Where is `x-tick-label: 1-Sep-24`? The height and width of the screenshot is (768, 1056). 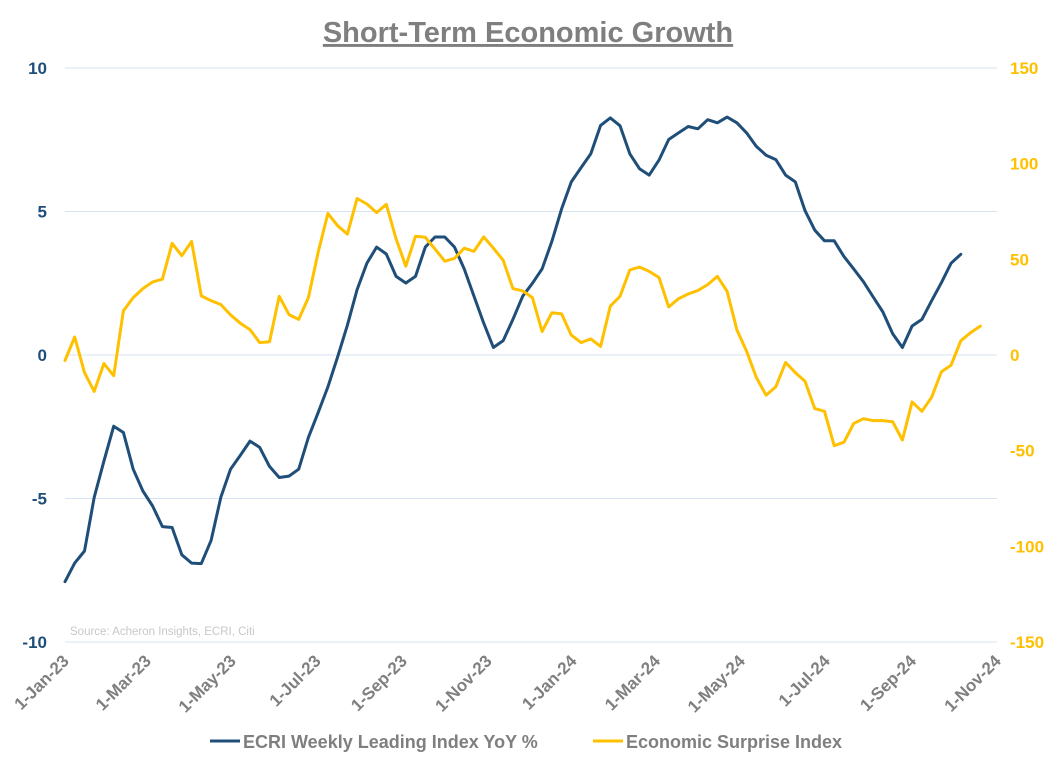 x-tick-label: 1-Sep-24 is located at coordinates (888, 683).